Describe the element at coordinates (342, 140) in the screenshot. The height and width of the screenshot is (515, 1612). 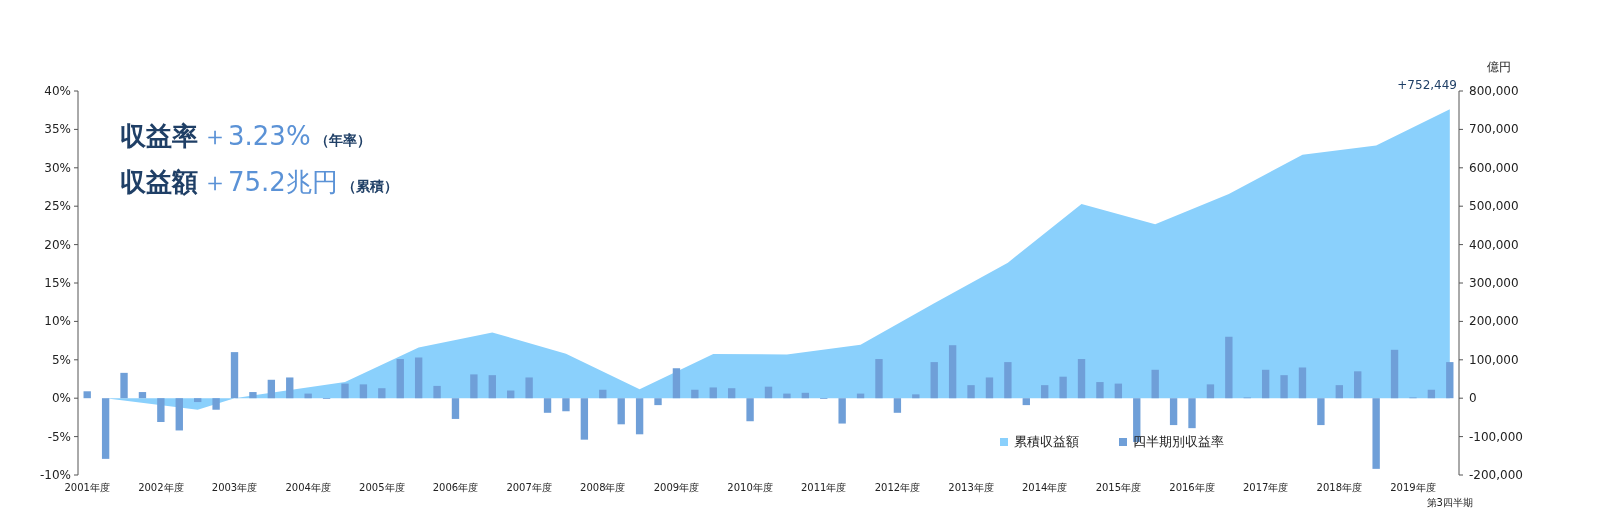
I see `annotation: （年率）` at that location.